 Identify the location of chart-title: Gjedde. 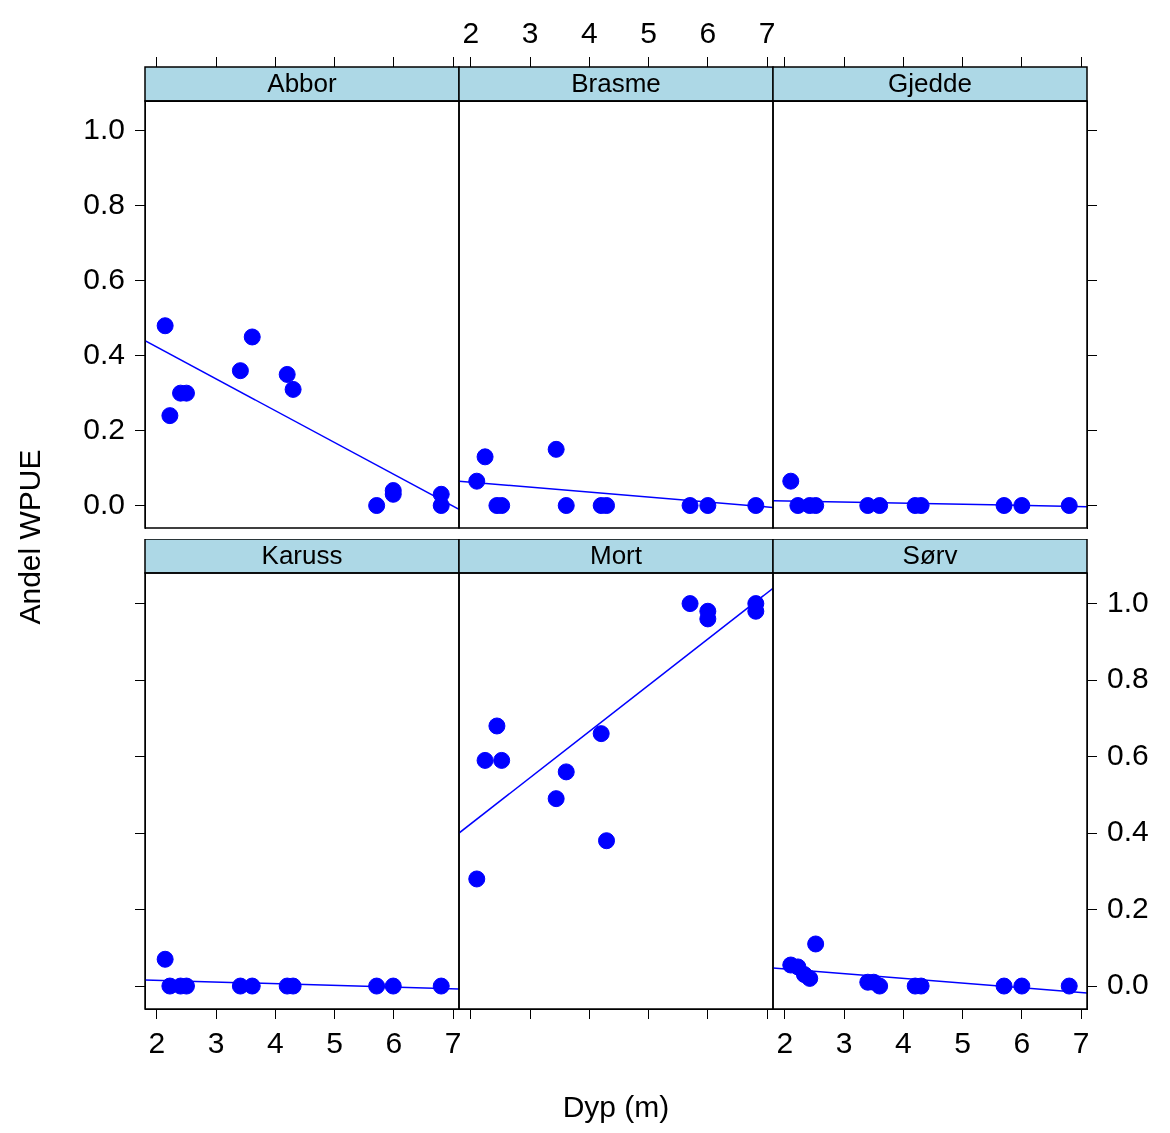
(930, 83).